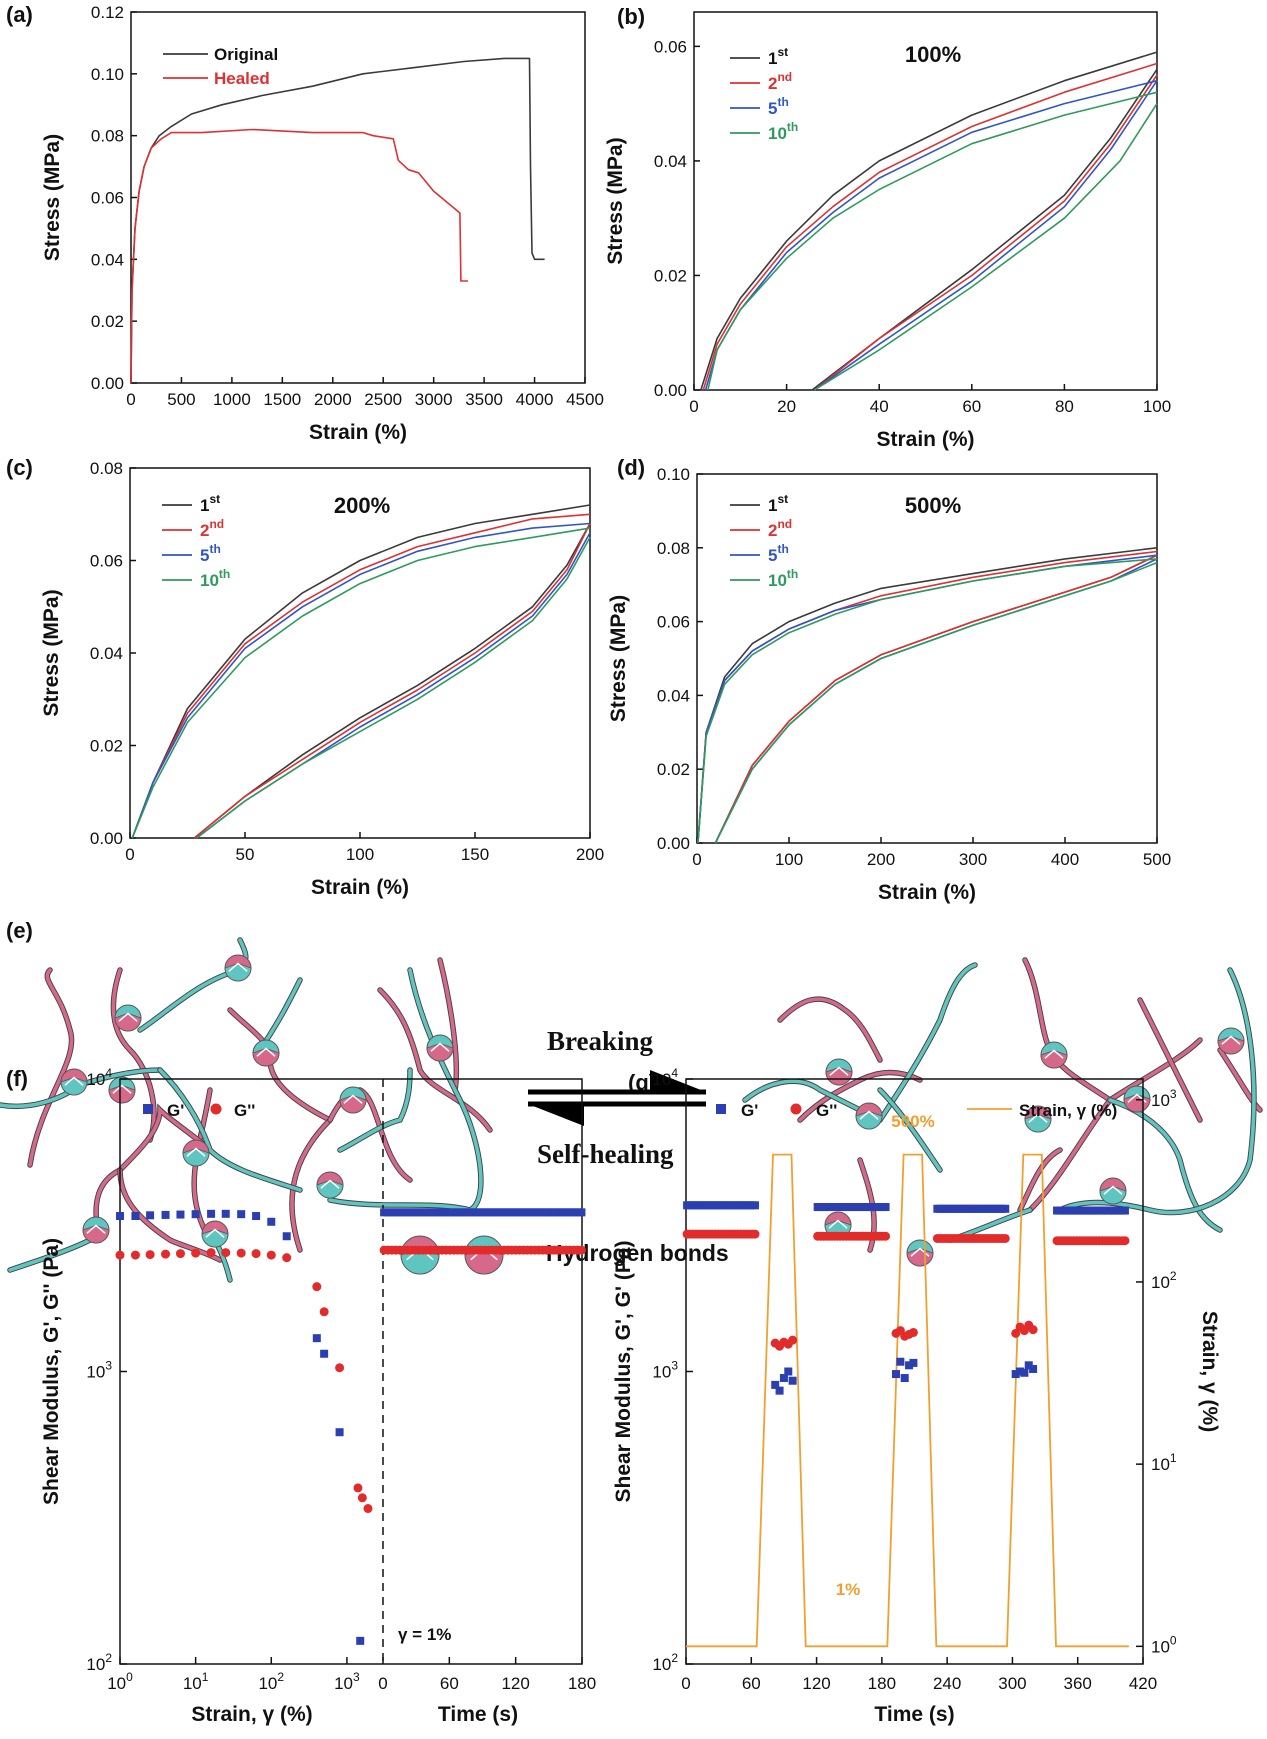 The width and height of the screenshot is (1267, 1739). I want to click on x-tick-label: 360, so click(1078, 1683).